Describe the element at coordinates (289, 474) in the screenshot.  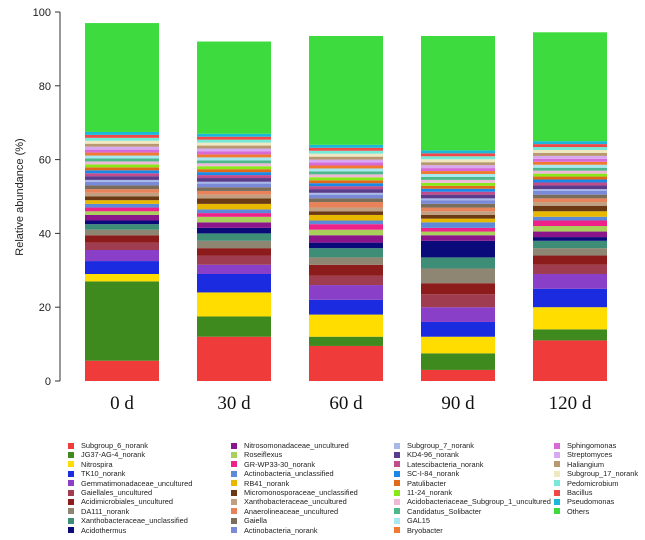
I see `legend-label: Actinobacteria_unclassified` at that location.